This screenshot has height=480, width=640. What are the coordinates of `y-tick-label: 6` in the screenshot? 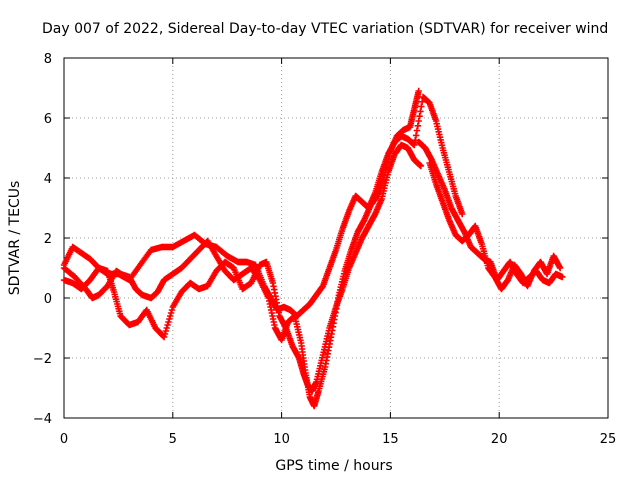 It's located at (48, 119).